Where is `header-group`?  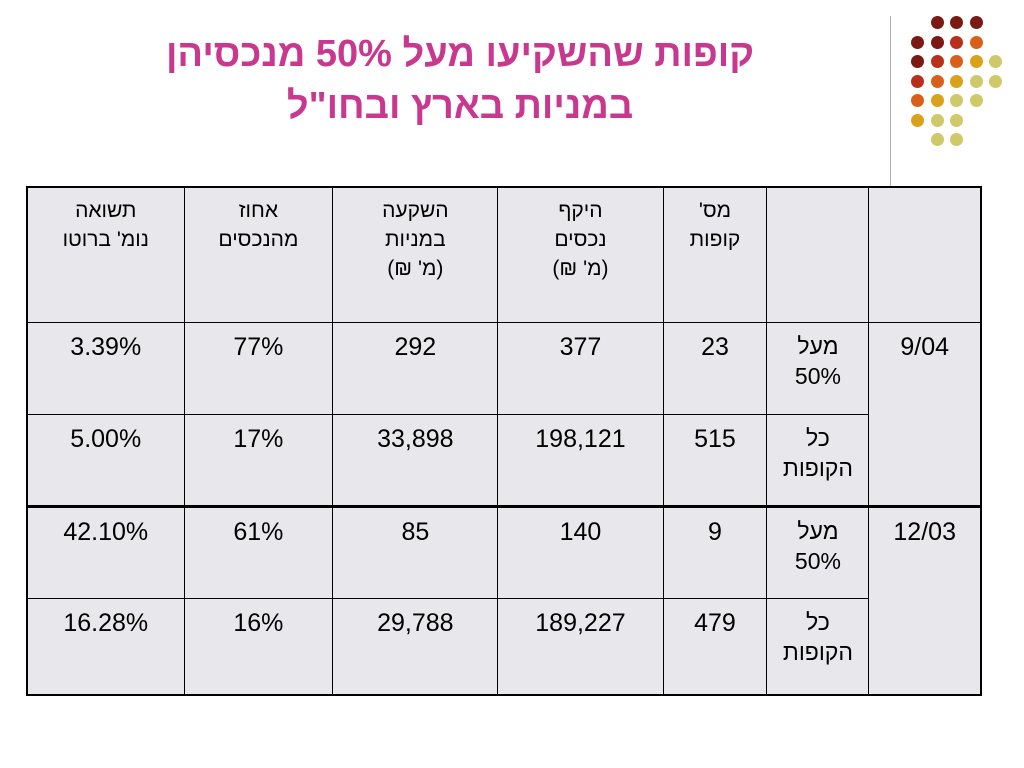 header-group is located at coordinates (818, 254).